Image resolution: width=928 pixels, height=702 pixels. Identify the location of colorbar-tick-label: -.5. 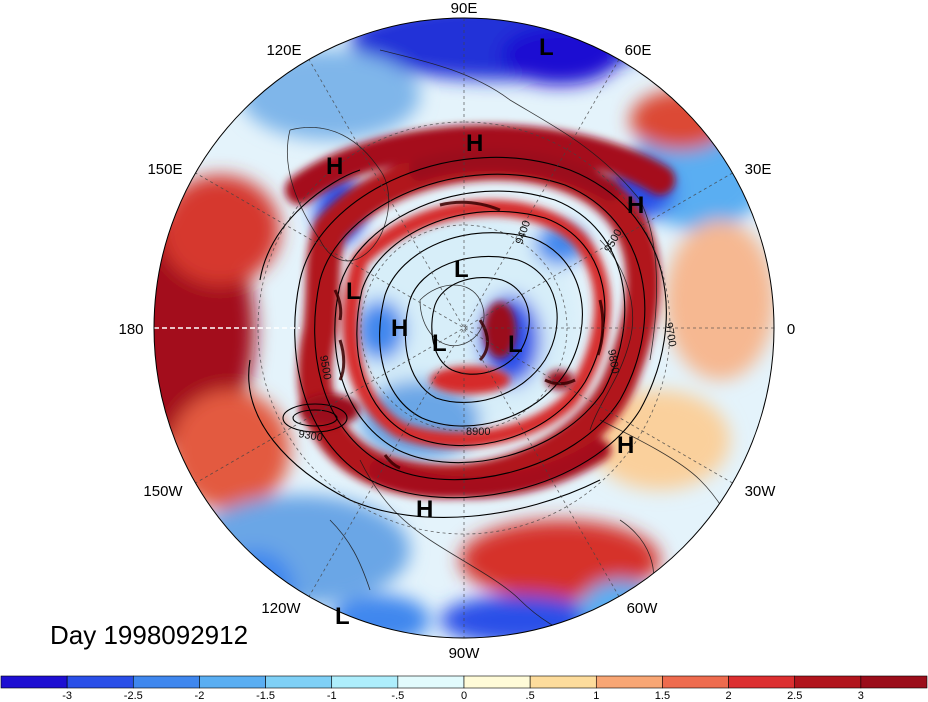
(397, 696).